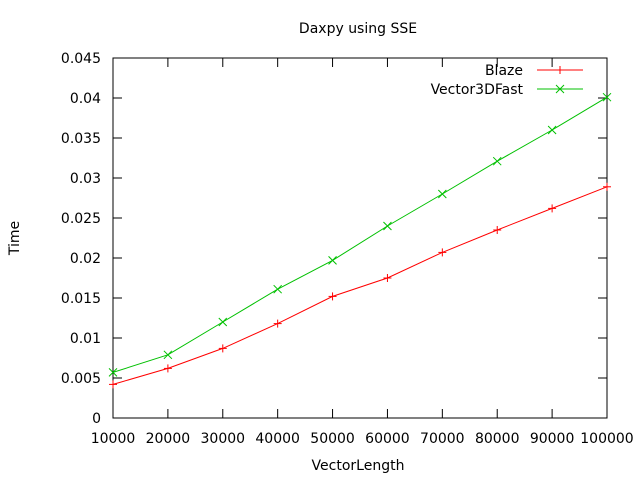 This screenshot has height=480, width=640. What do you see at coordinates (332, 439) in the screenshot?
I see `x-tick-label: 50000` at bounding box center [332, 439].